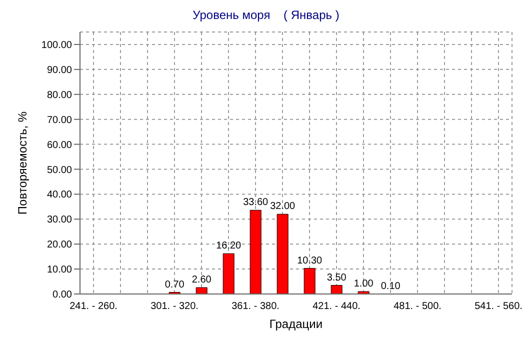 This screenshot has width=532, height=343. What do you see at coordinates (94, 306) in the screenshot?
I see `x-tick-label: 241. - 260.` at bounding box center [94, 306].